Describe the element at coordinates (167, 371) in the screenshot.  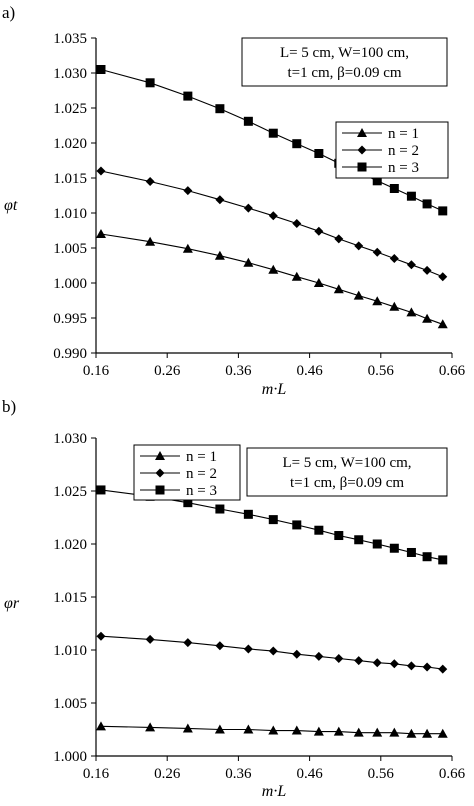
I see `x-tick-label: 0.26` at that location.